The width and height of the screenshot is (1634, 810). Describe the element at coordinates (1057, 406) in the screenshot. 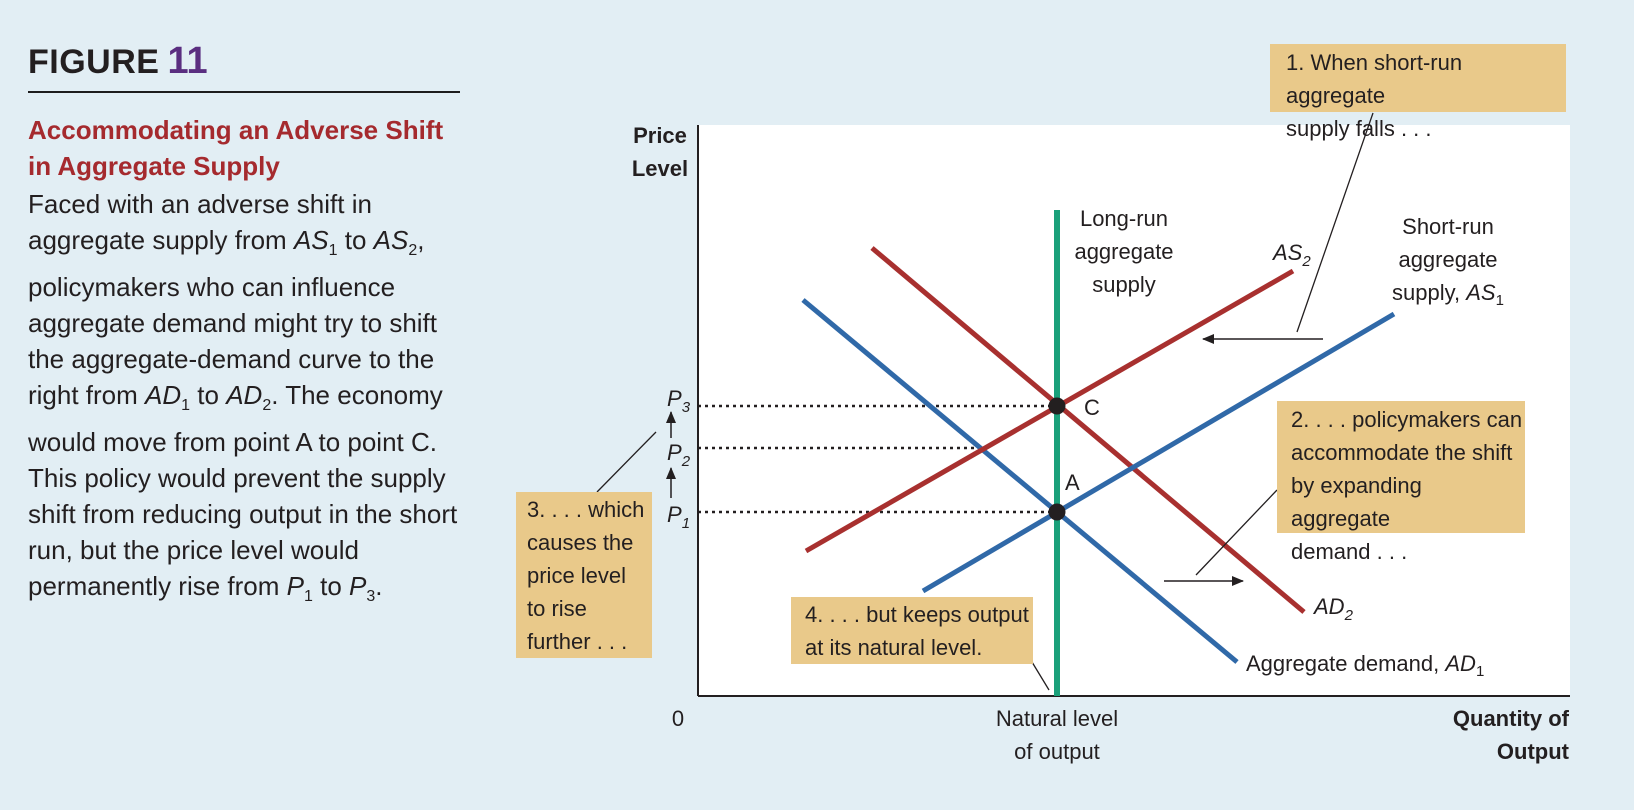

I see `point-c-marker` at that location.